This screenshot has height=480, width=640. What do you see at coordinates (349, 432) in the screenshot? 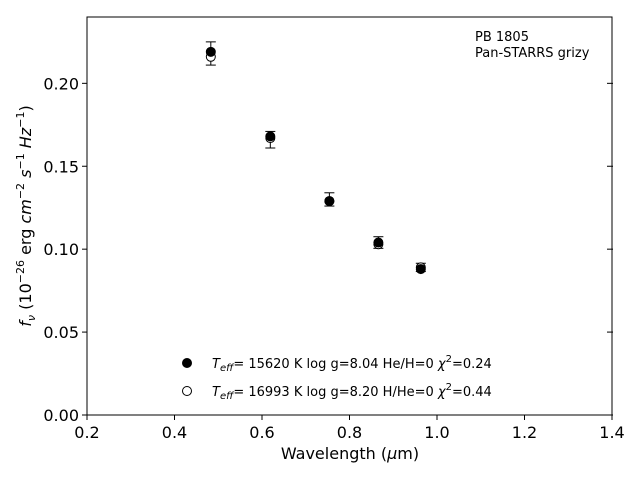
I see `x-tick-label: 0.8` at bounding box center [349, 432].